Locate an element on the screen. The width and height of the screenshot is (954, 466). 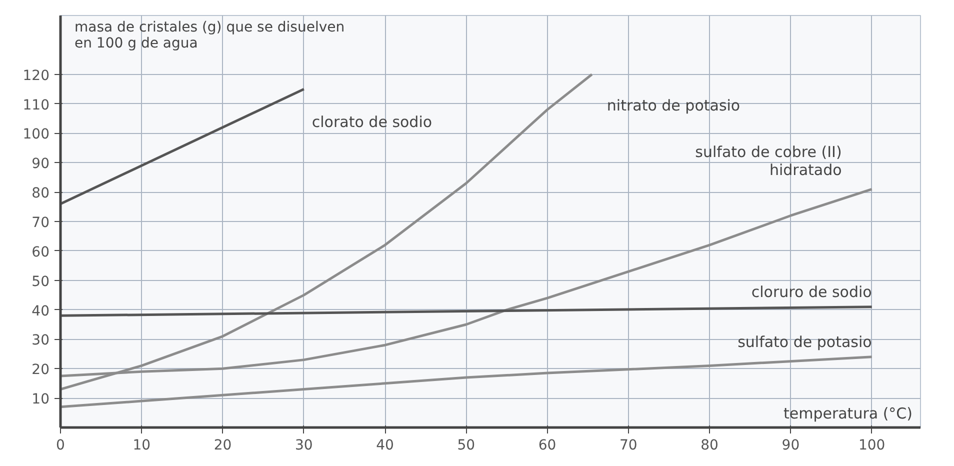
x-tick-label: 90 is located at coordinates (791, 446).